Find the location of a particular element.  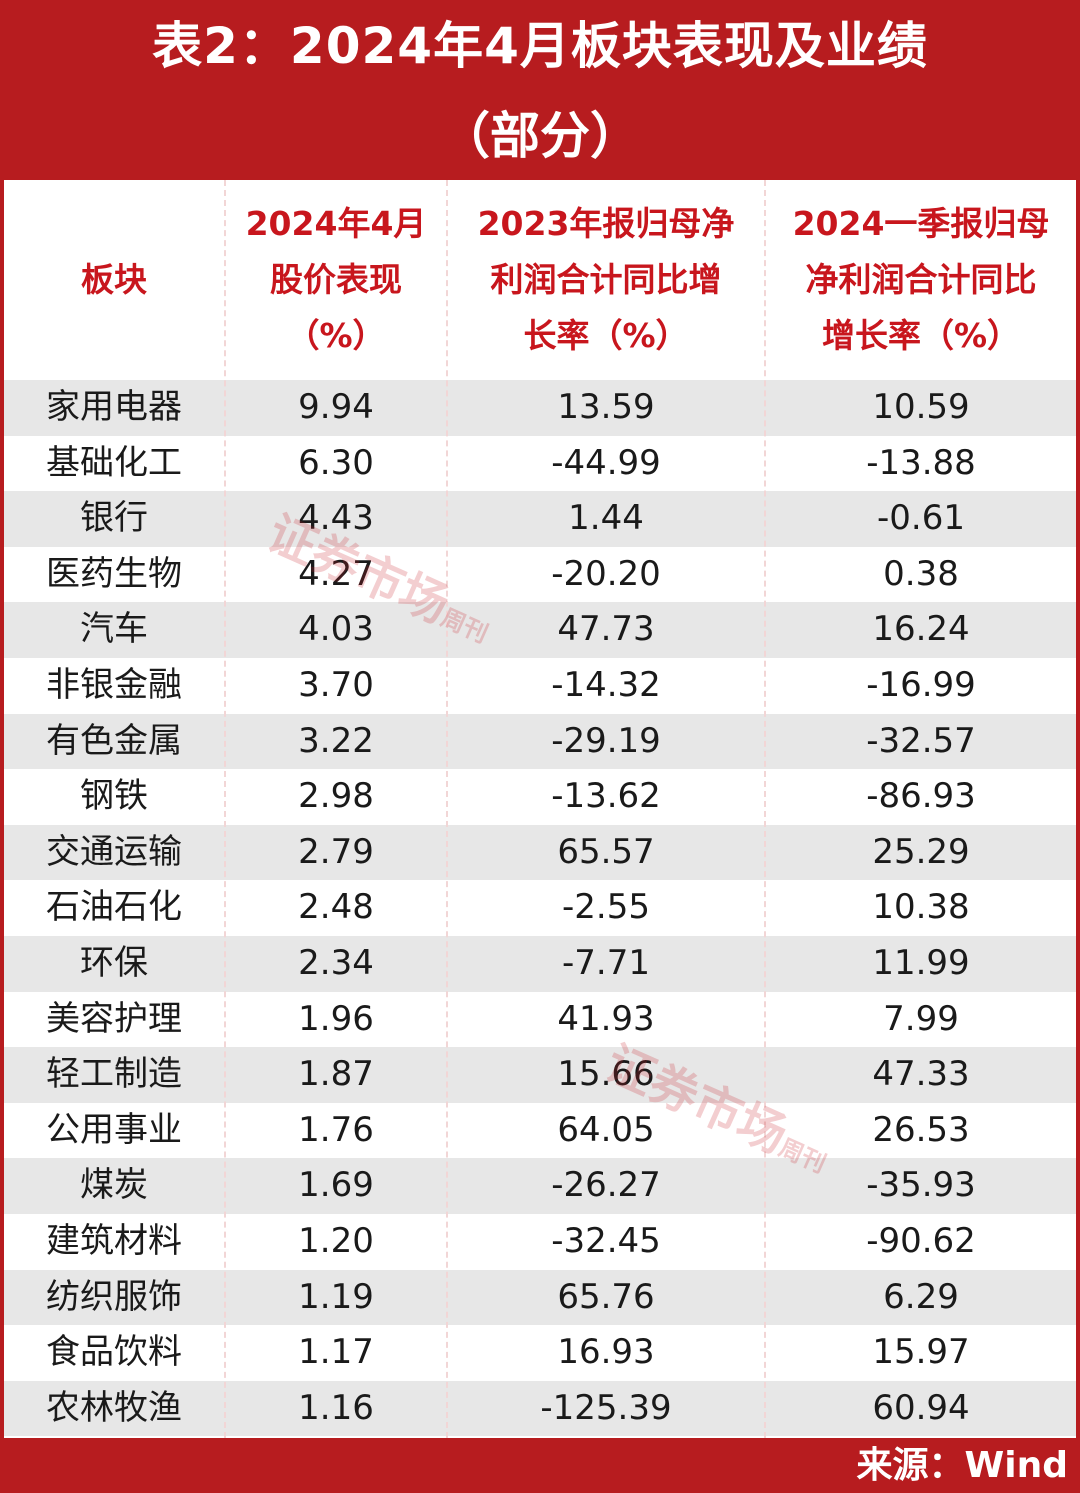

header-2024q1-profit-line: 增长率（%） is located at coordinates (921, 335).